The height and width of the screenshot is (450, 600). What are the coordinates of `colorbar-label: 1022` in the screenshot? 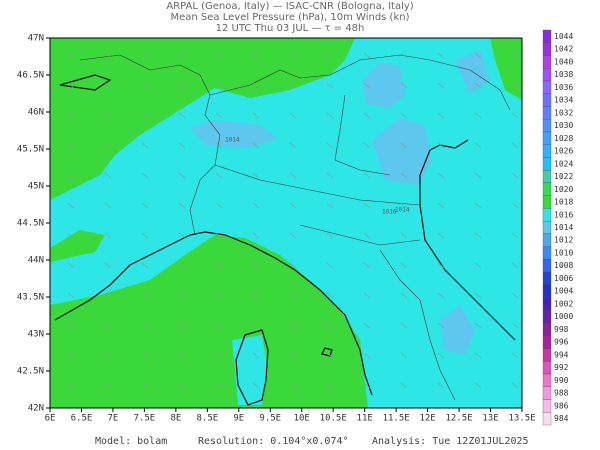 It's located at (563, 176).